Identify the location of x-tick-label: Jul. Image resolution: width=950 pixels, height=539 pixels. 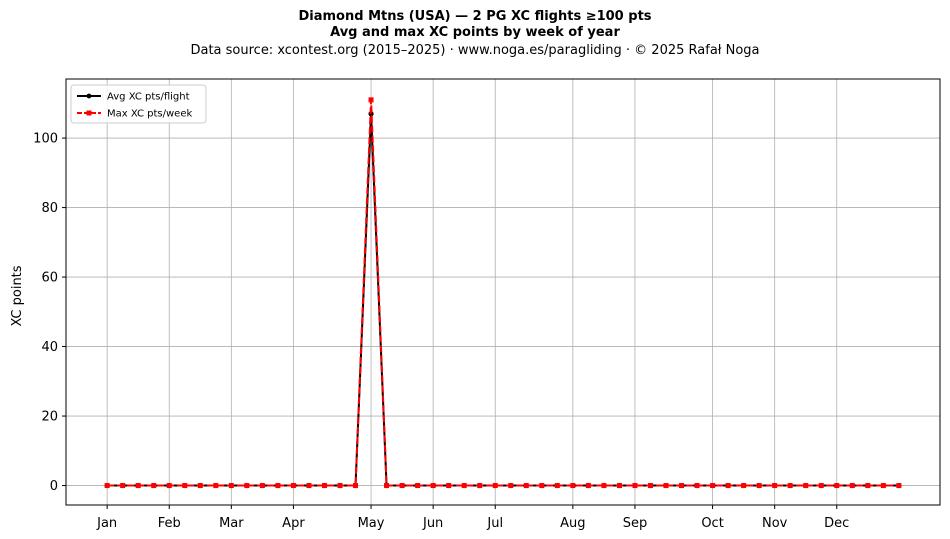
(494, 523).